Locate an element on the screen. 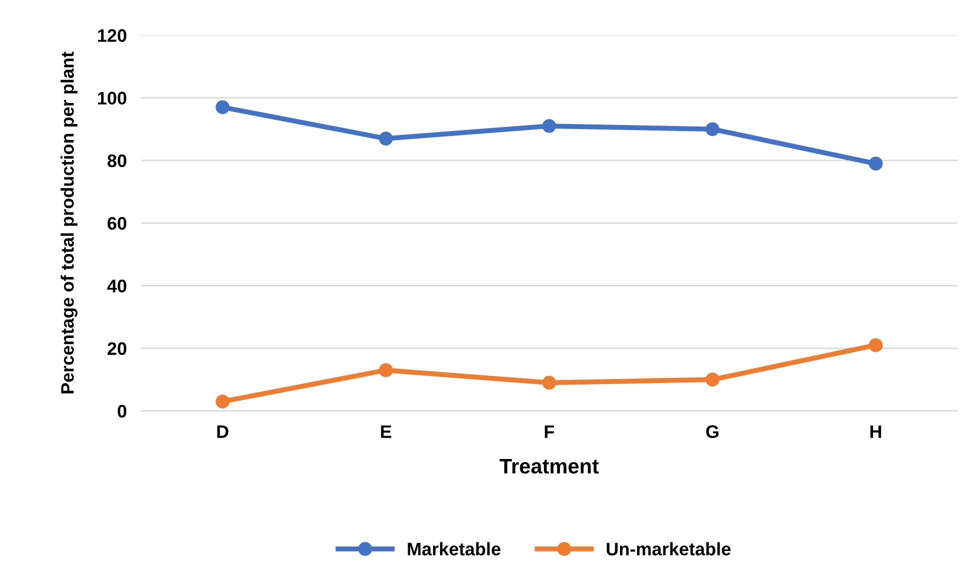 This screenshot has height=587, width=972. y-tick-label: 0 is located at coordinates (122, 411).